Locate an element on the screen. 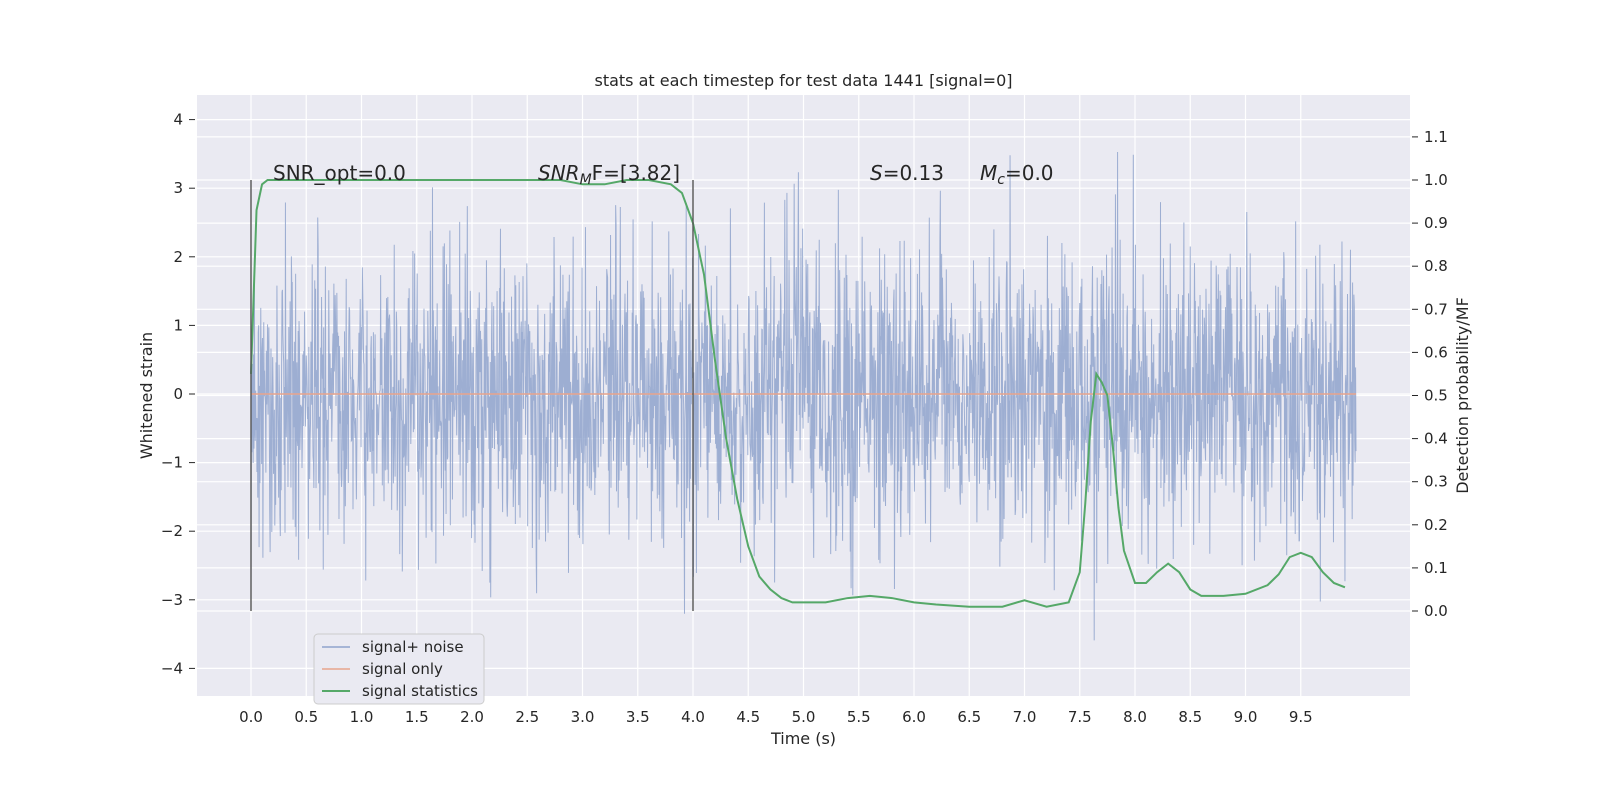 Image resolution: width=1600 pixels, height=800 pixels. x-tick-label: 0.5 is located at coordinates (306, 717).